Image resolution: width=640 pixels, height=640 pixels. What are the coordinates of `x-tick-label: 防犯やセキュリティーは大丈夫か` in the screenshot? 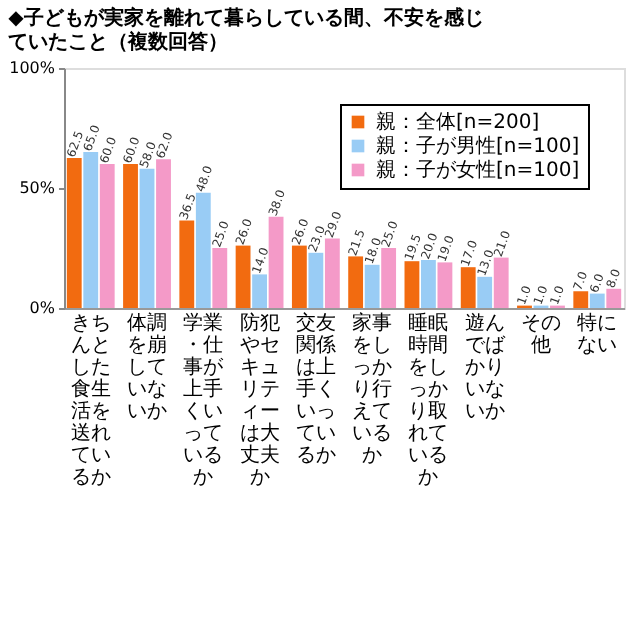 It's located at (259, 400).